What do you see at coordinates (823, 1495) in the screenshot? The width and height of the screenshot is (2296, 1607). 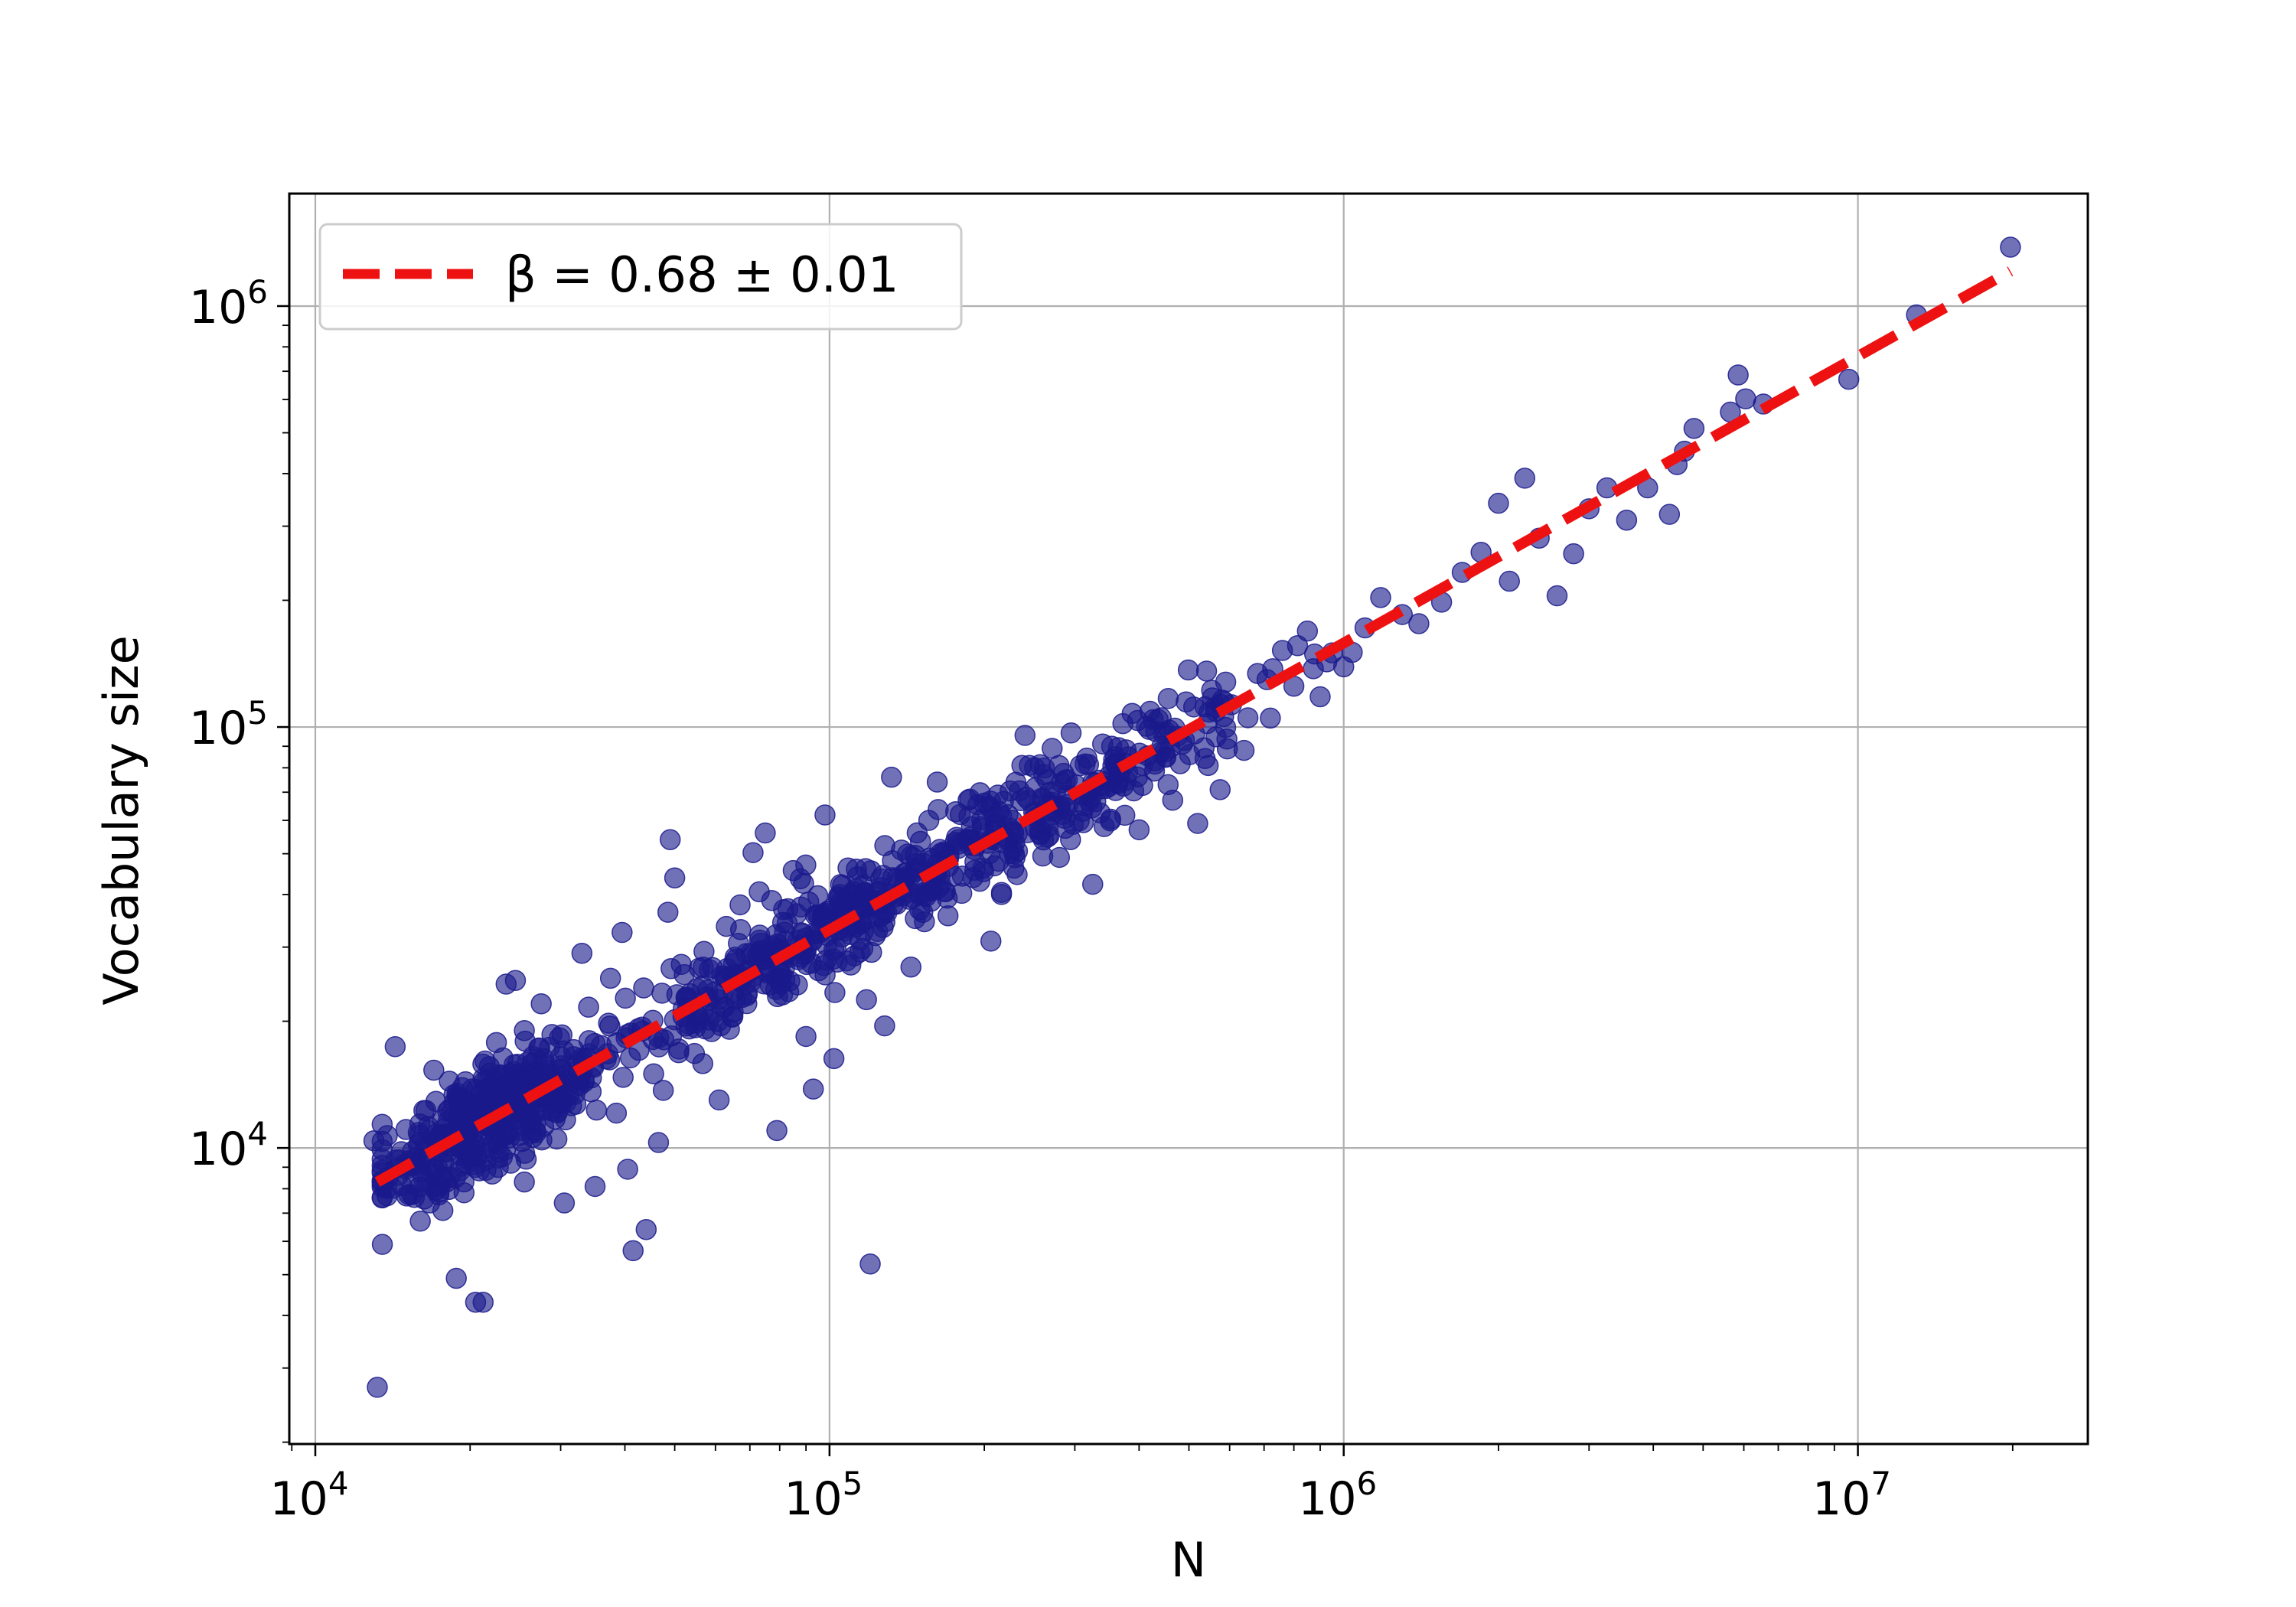 I see `x-tick-label: 10⁵` at bounding box center [823, 1495].